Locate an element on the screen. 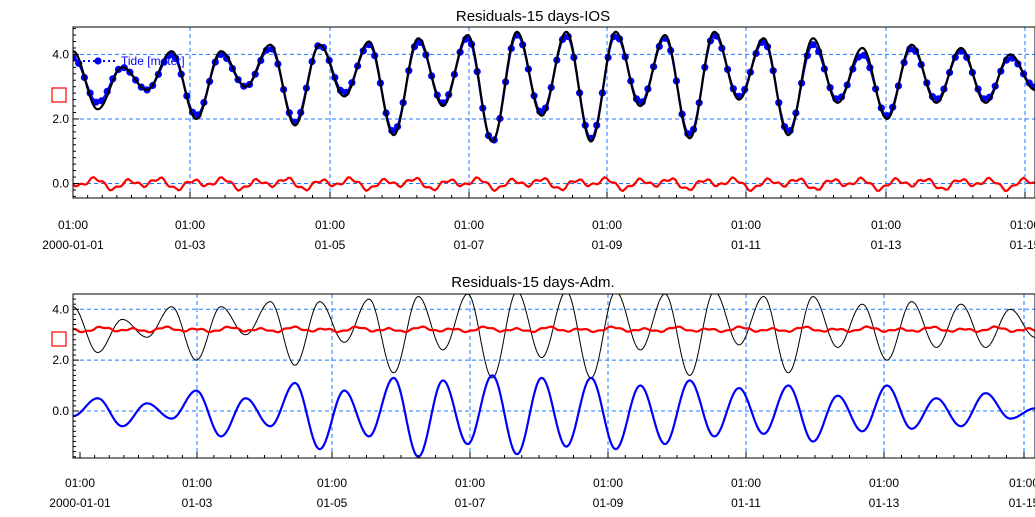 The image size is (1035, 517). chart-title: Residuals-15 days-IOS is located at coordinates (533, 16).